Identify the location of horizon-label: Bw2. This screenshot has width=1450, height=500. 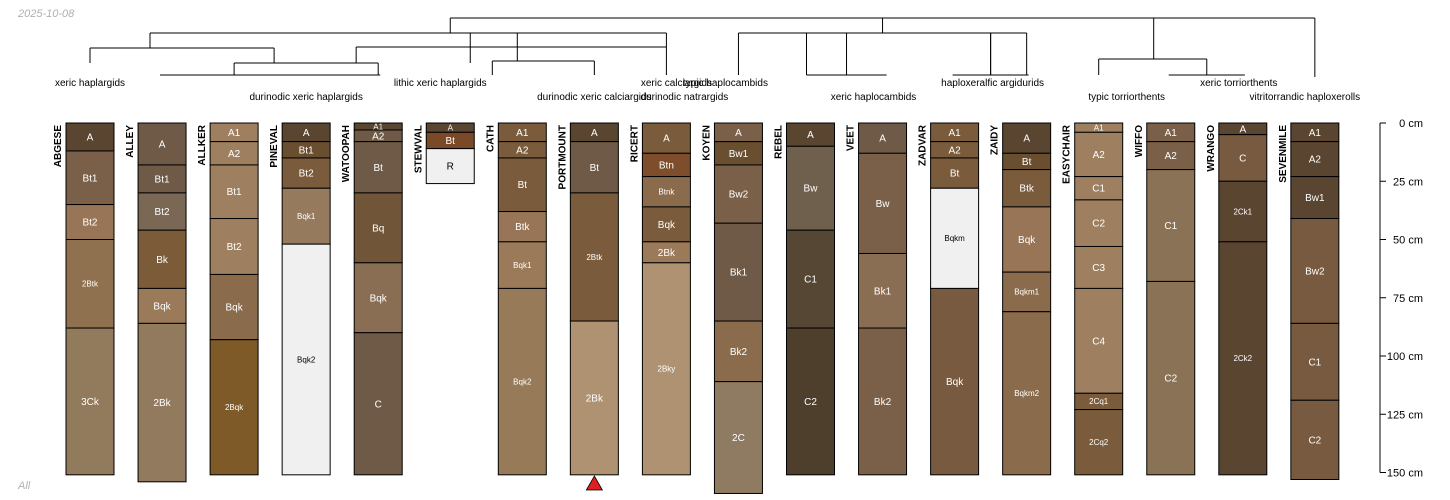
(739, 195).